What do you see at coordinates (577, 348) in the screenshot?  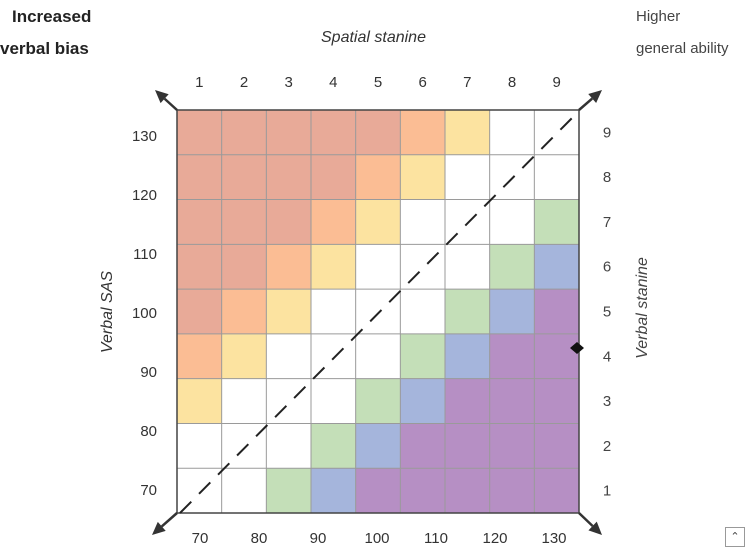 I see `marker-diamond` at bounding box center [577, 348].